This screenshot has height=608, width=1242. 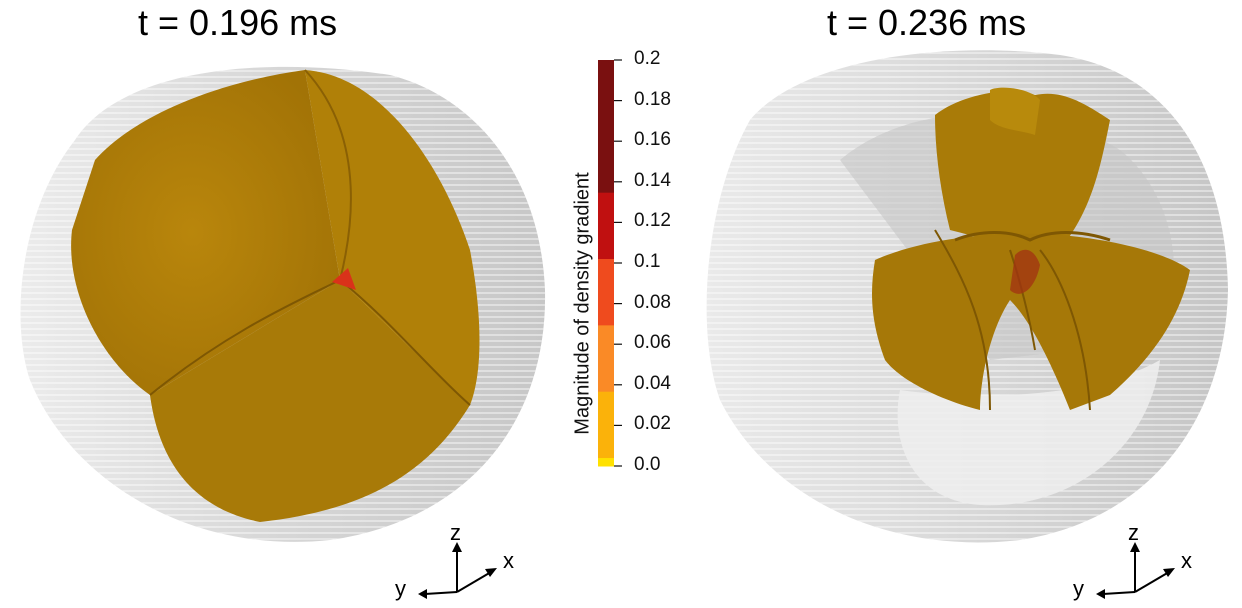 I want to click on colorbar-tick-label: 0.18, so click(x=652, y=99).